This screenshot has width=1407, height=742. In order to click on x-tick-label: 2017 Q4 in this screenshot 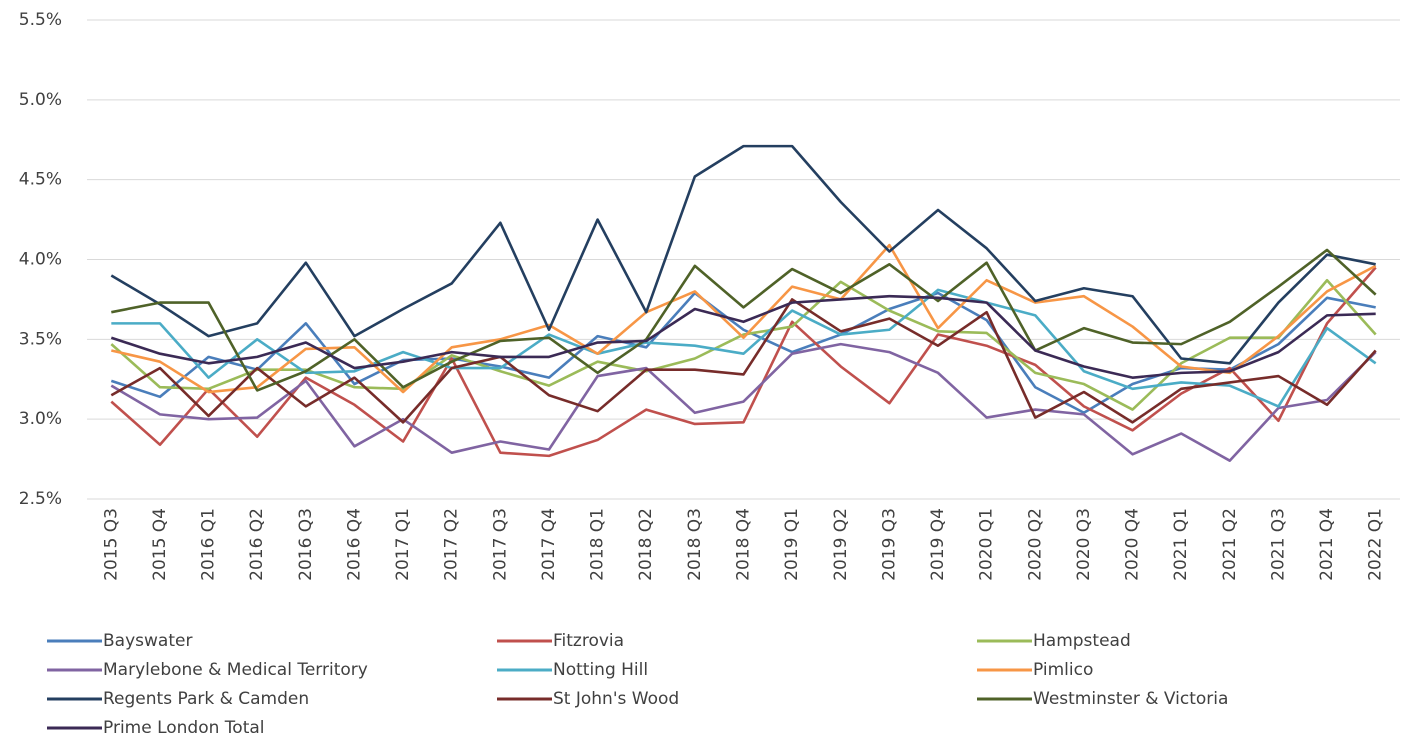, I will do `click(549, 544)`.